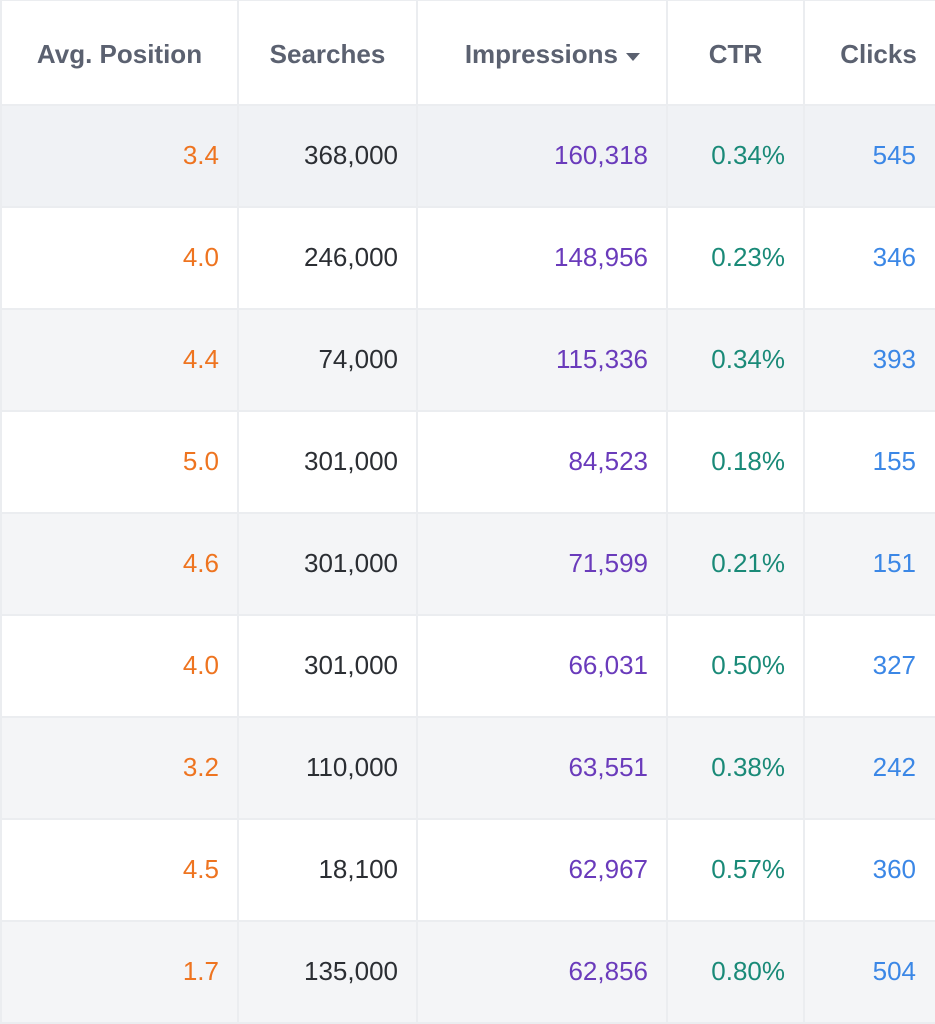  I want to click on cell-searches: 135,000, so click(328, 972).